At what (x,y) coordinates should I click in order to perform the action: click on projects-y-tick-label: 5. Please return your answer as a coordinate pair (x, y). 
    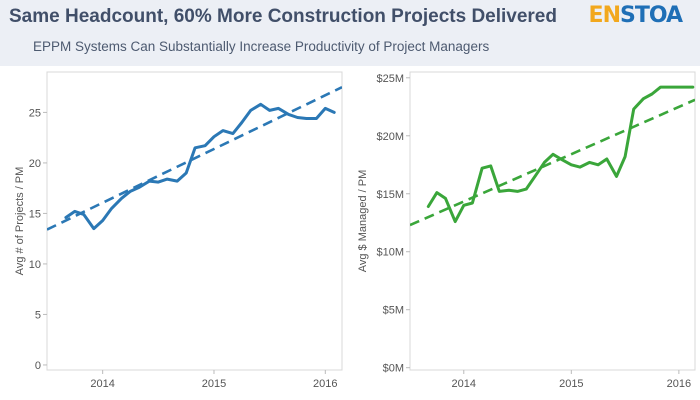
    Looking at the image, I should click on (38, 315).